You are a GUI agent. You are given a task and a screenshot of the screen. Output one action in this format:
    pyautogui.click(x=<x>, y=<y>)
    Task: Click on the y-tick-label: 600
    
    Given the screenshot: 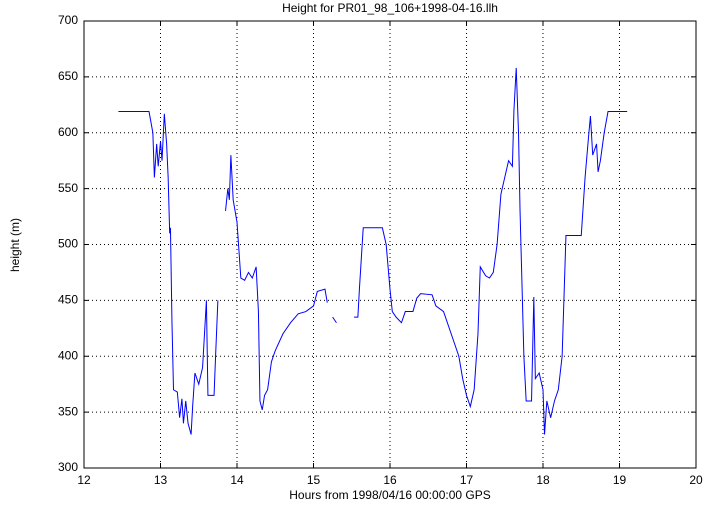 What is the action you would take?
    pyautogui.click(x=68, y=132)
    